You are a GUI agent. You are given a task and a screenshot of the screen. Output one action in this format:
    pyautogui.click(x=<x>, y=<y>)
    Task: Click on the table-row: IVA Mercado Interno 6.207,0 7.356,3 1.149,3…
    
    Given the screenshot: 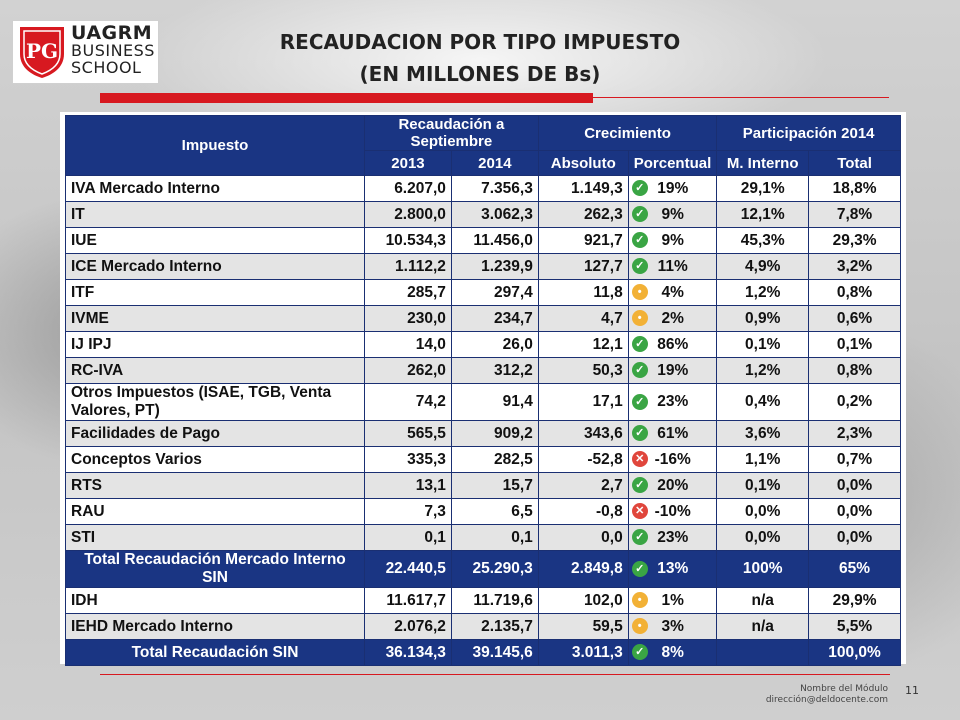 What is the action you would take?
    pyautogui.click(x=483, y=188)
    